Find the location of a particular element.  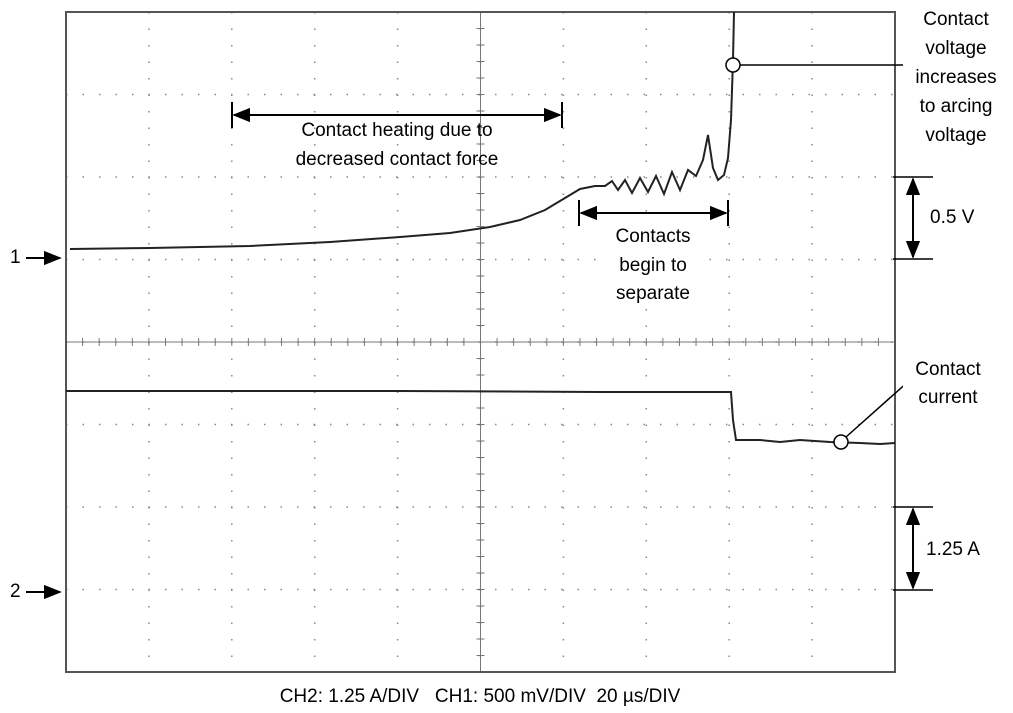

annotation: to arcing is located at coordinates (956, 106).